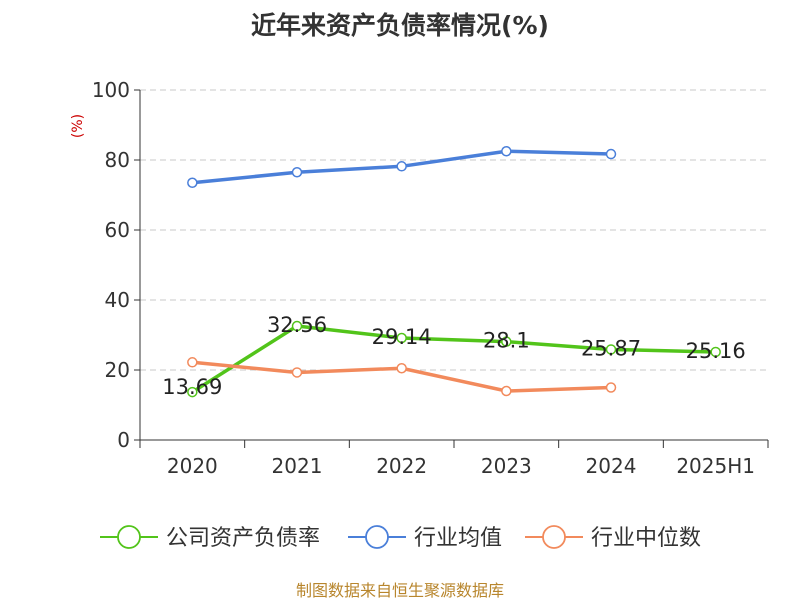 The image size is (800, 601). Describe the element at coordinates (78, 126) in the screenshot. I see `y-axis-label: (%)` at that location.